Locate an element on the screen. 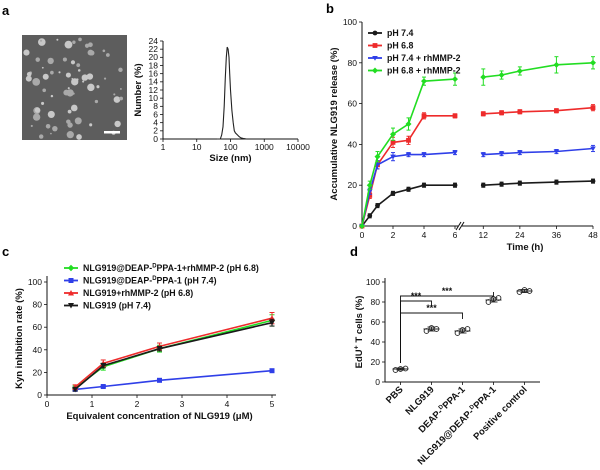 The image size is (600, 470). y-tick-label: 100 is located at coordinates (350, 22).